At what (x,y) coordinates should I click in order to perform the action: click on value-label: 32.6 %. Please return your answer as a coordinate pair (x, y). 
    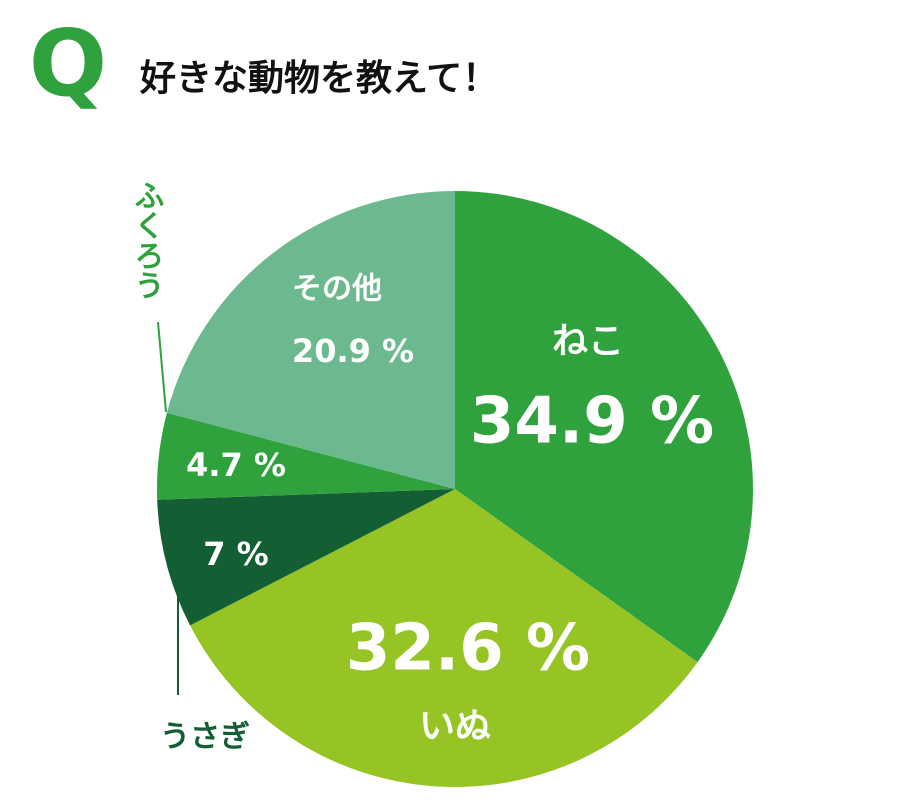
    Looking at the image, I should click on (468, 649).